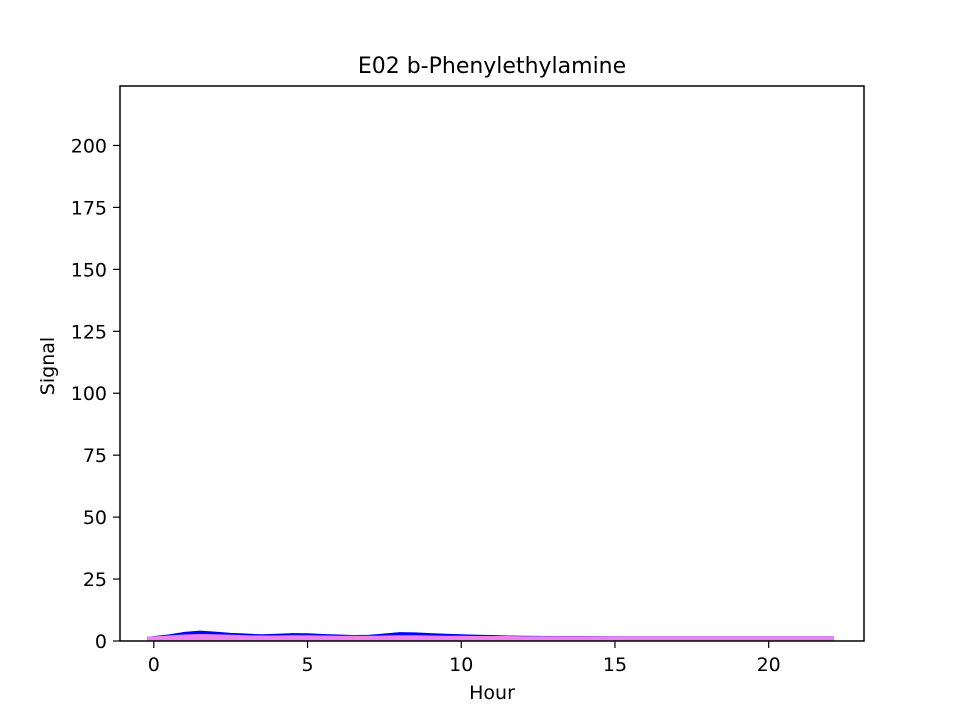  What do you see at coordinates (89, 146) in the screenshot?
I see `y-tick-label-8: 200` at bounding box center [89, 146].